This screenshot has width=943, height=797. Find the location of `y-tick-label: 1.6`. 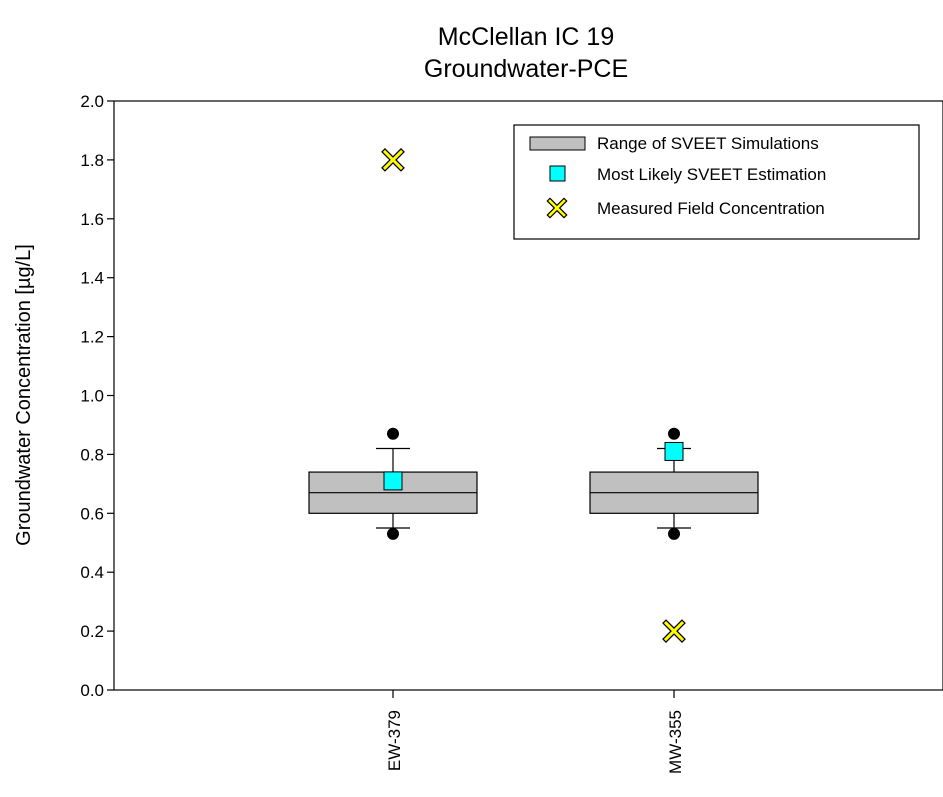

y-tick-label: 1.6 is located at coordinates (92, 219).